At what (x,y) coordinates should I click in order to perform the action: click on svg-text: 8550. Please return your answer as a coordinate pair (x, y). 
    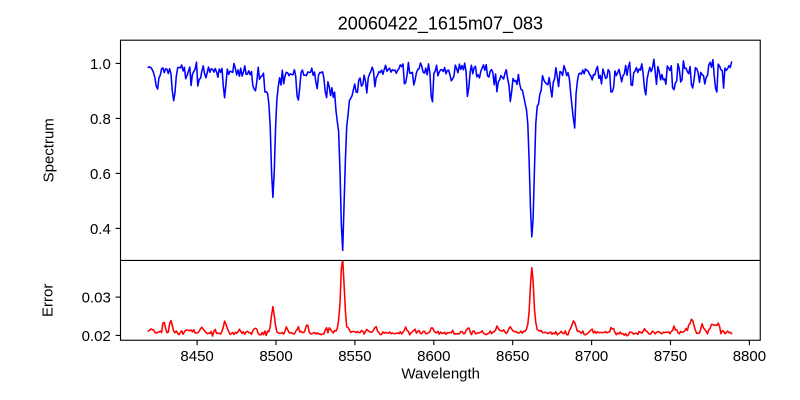
    Looking at the image, I should click on (354, 356).